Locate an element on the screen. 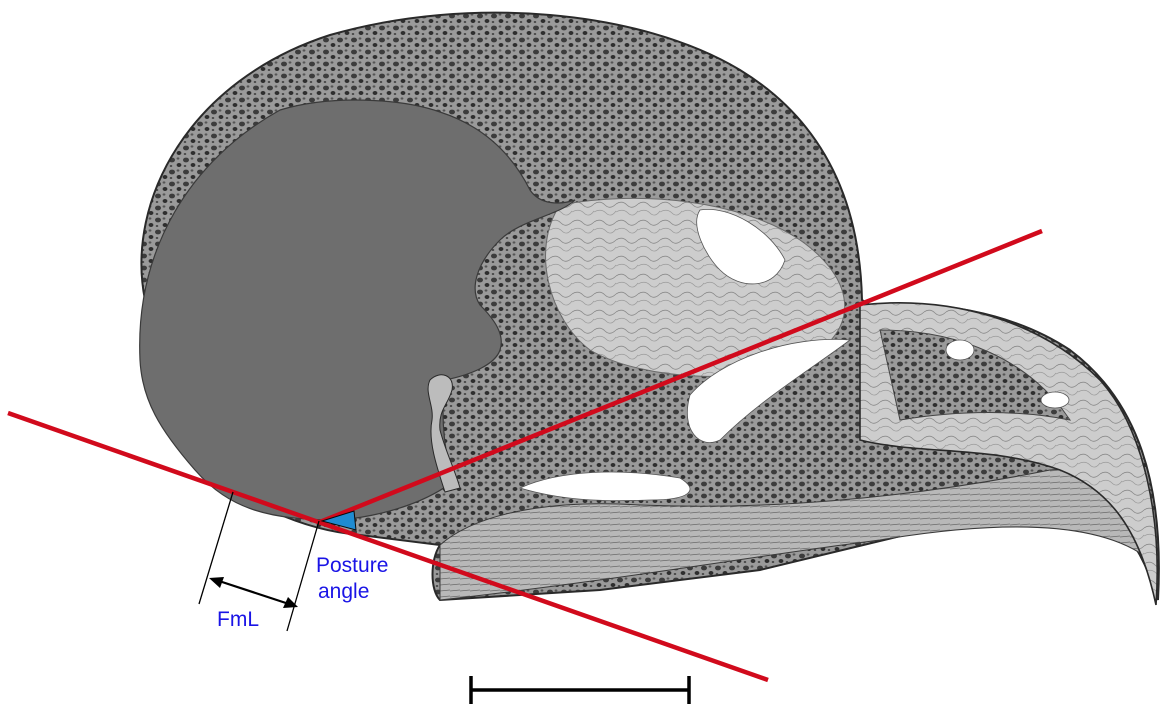 The height and width of the screenshot is (710, 1160). posture-angle-label-line2: angle is located at coordinates (343, 591).